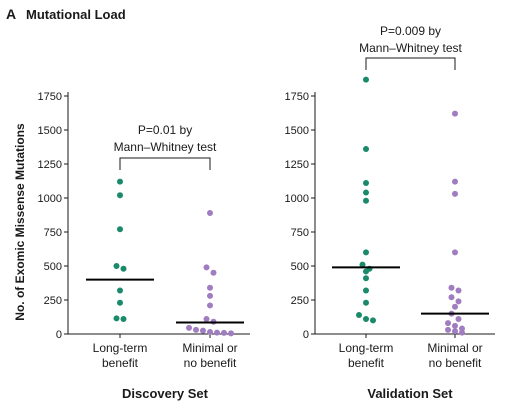 This screenshot has height=412, width=517. Describe the element at coordinates (410, 393) in the screenshot. I see `chart-title: Validation Set` at that location.